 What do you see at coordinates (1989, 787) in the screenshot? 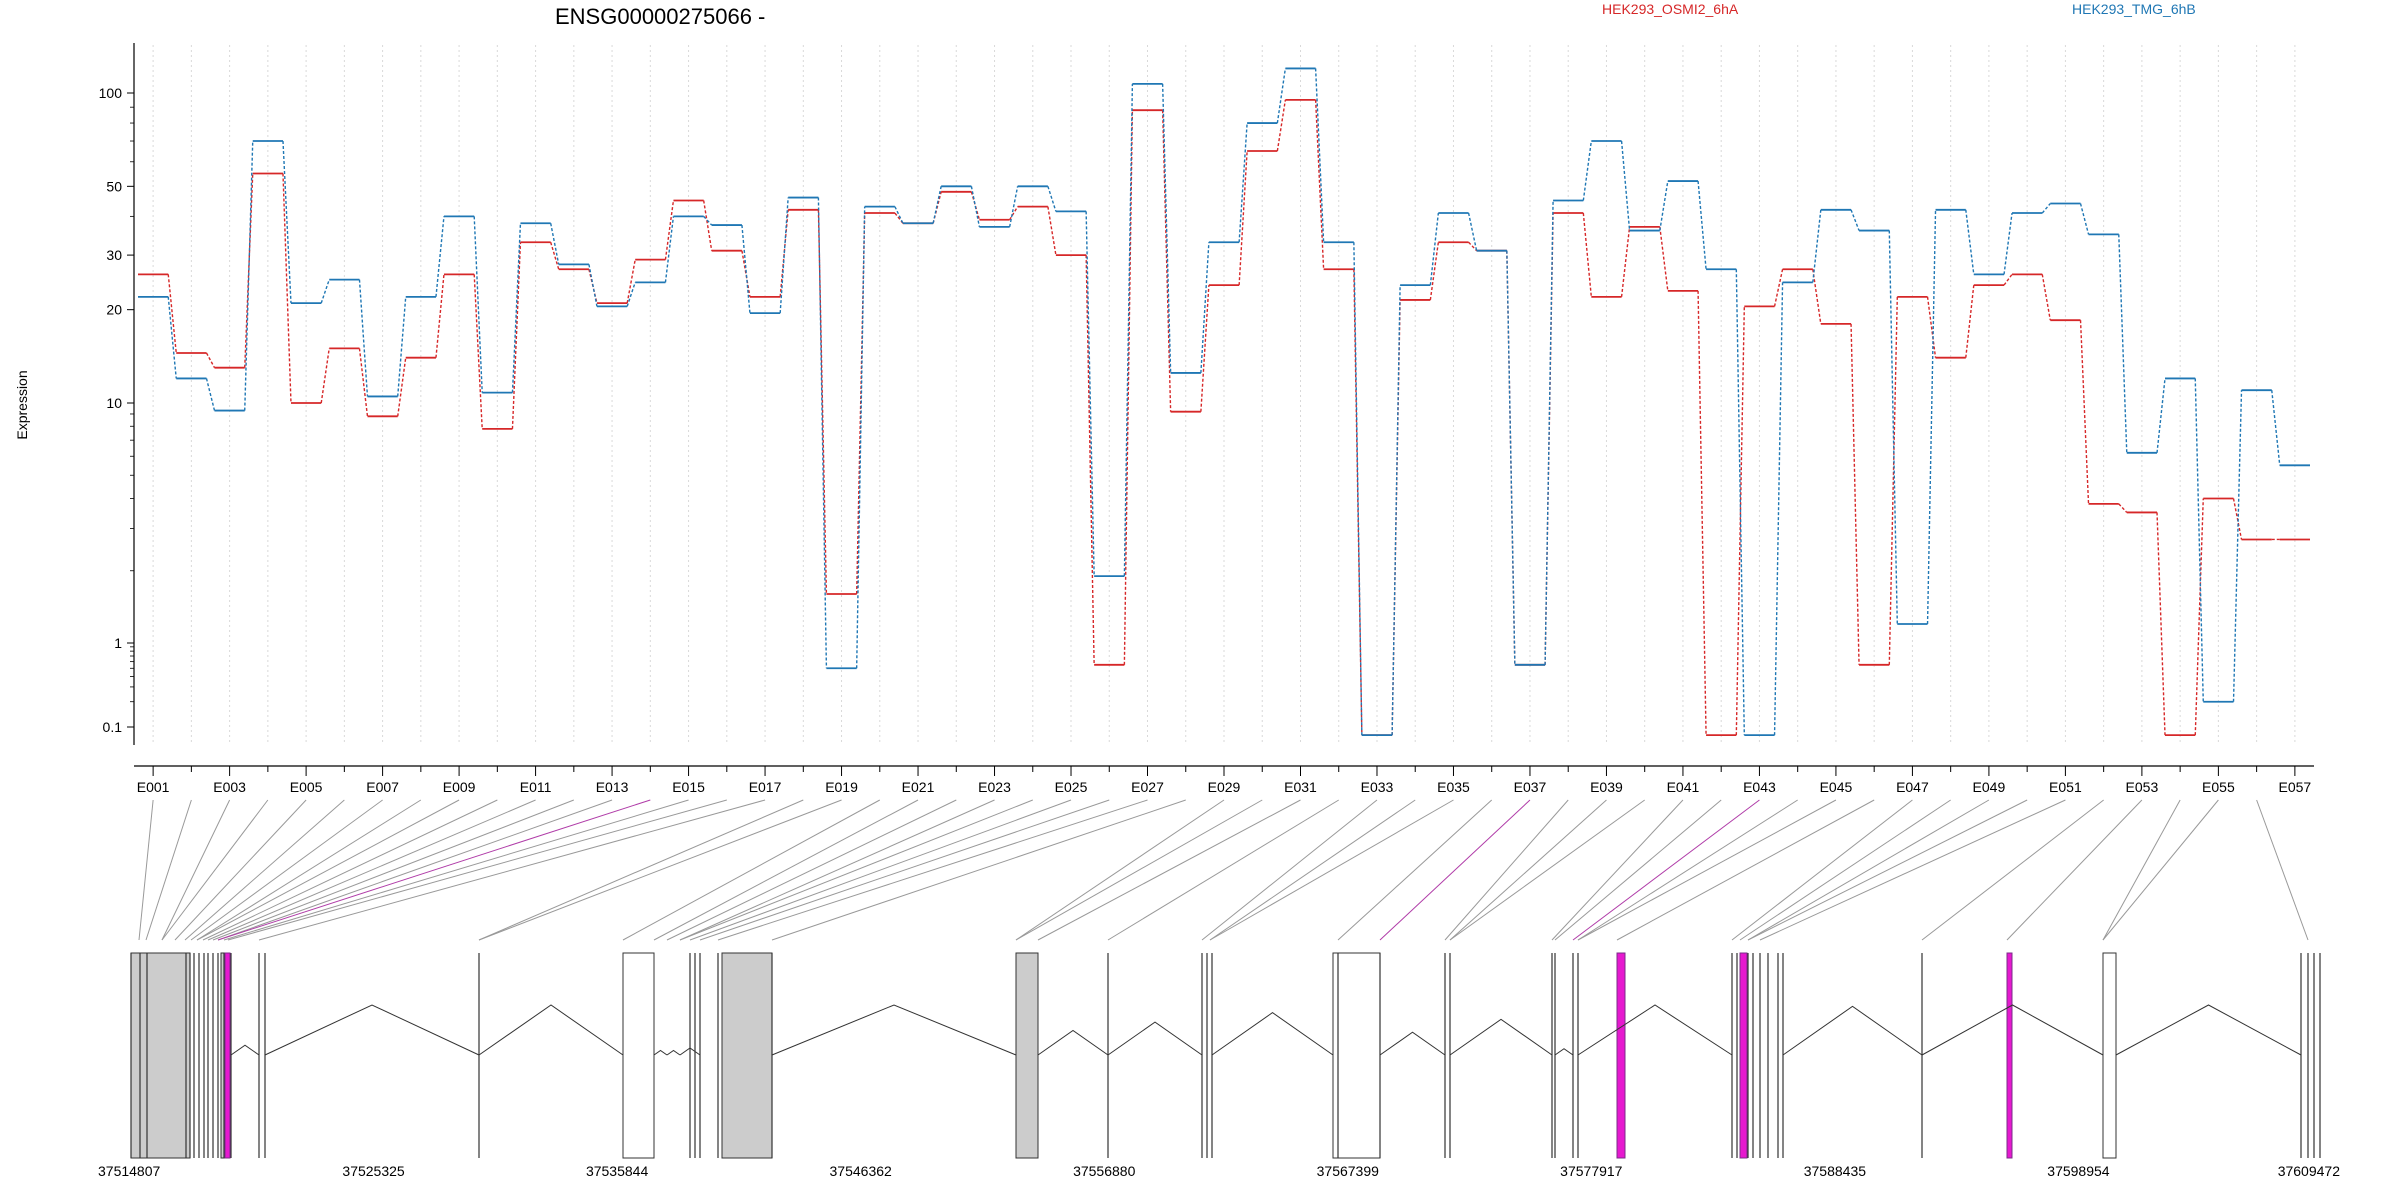
I see `x-tick-label: E049` at bounding box center [1989, 787].